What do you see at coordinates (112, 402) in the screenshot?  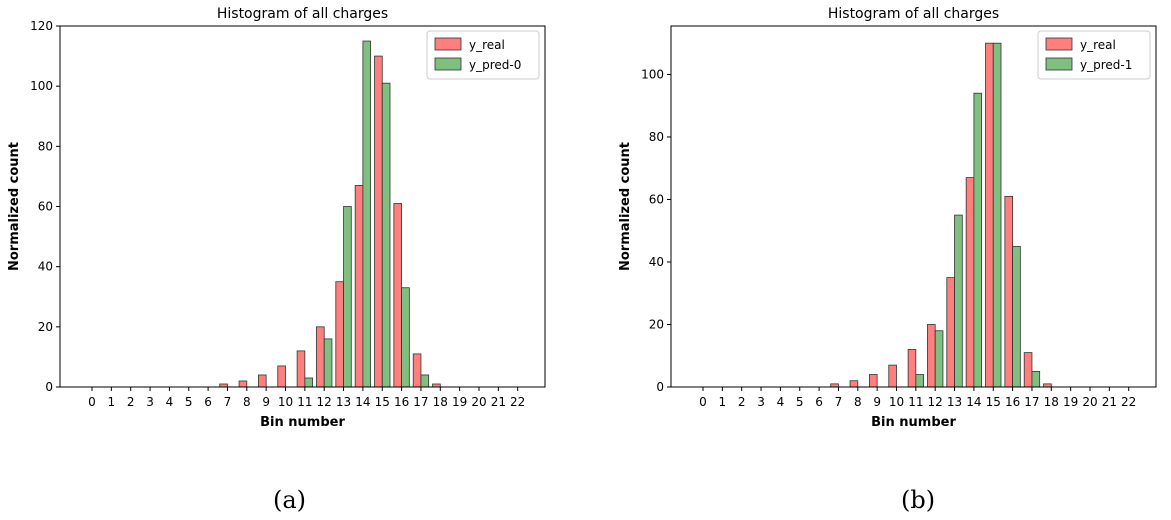 I see `x-tick-label: 1` at bounding box center [112, 402].